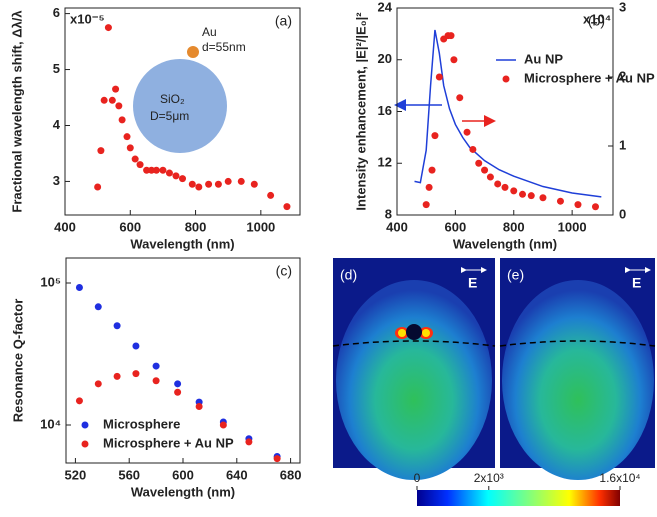 The height and width of the screenshot is (517, 657). What do you see at coordinates (518, 498) in the screenshot?
I see `colorbar` at bounding box center [518, 498].